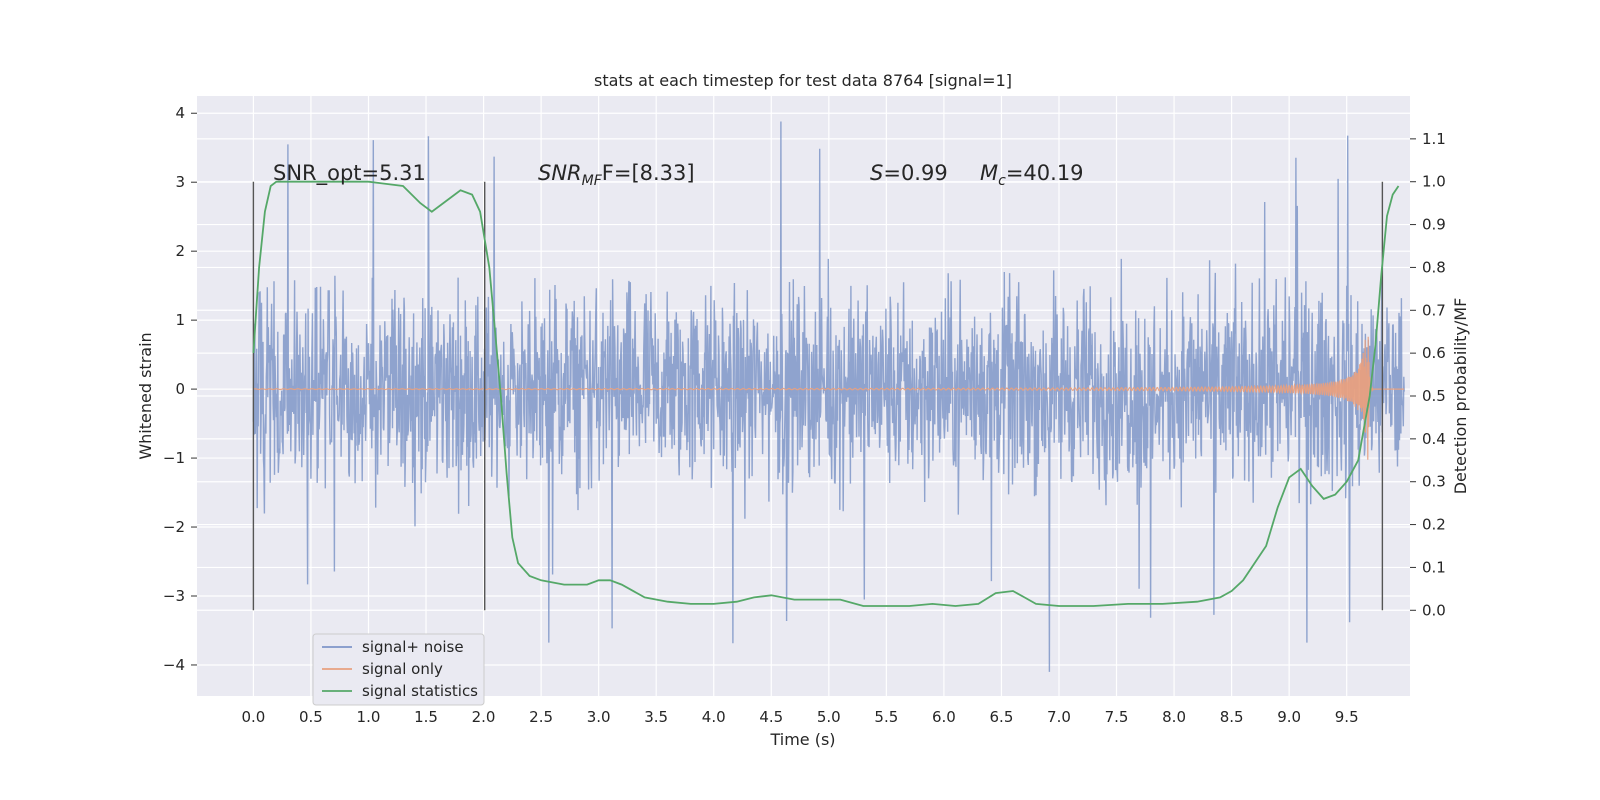  I want to click on snr-mf-annotation: SNRMFF=[8.33], so click(616, 175).